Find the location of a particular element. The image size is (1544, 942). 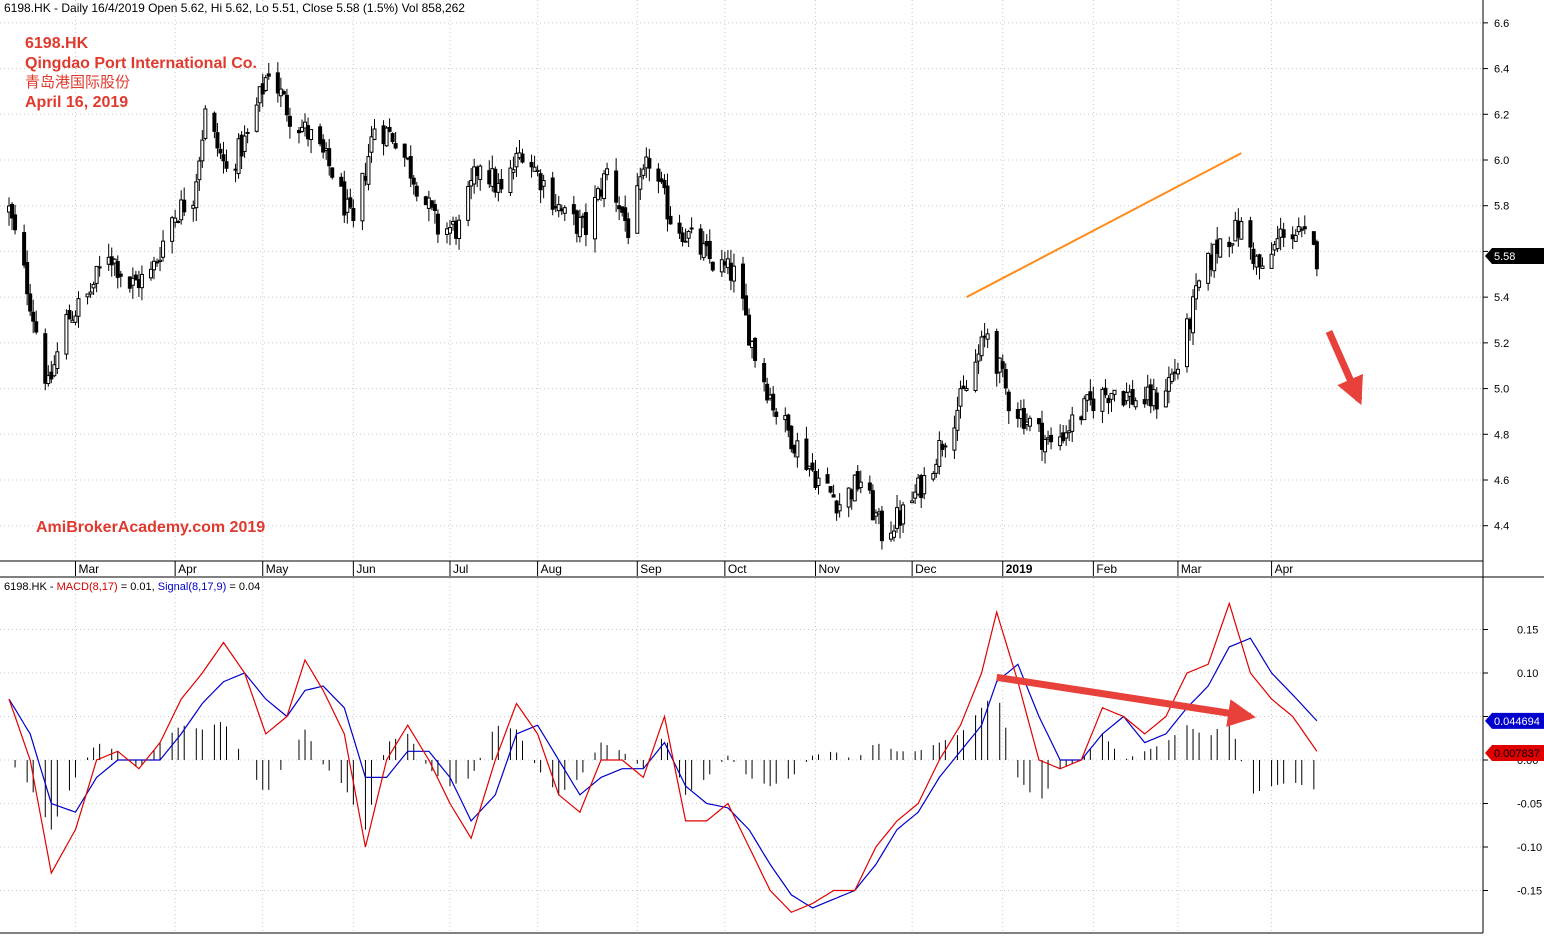

last-price-tag is located at coordinates (1514, 256).